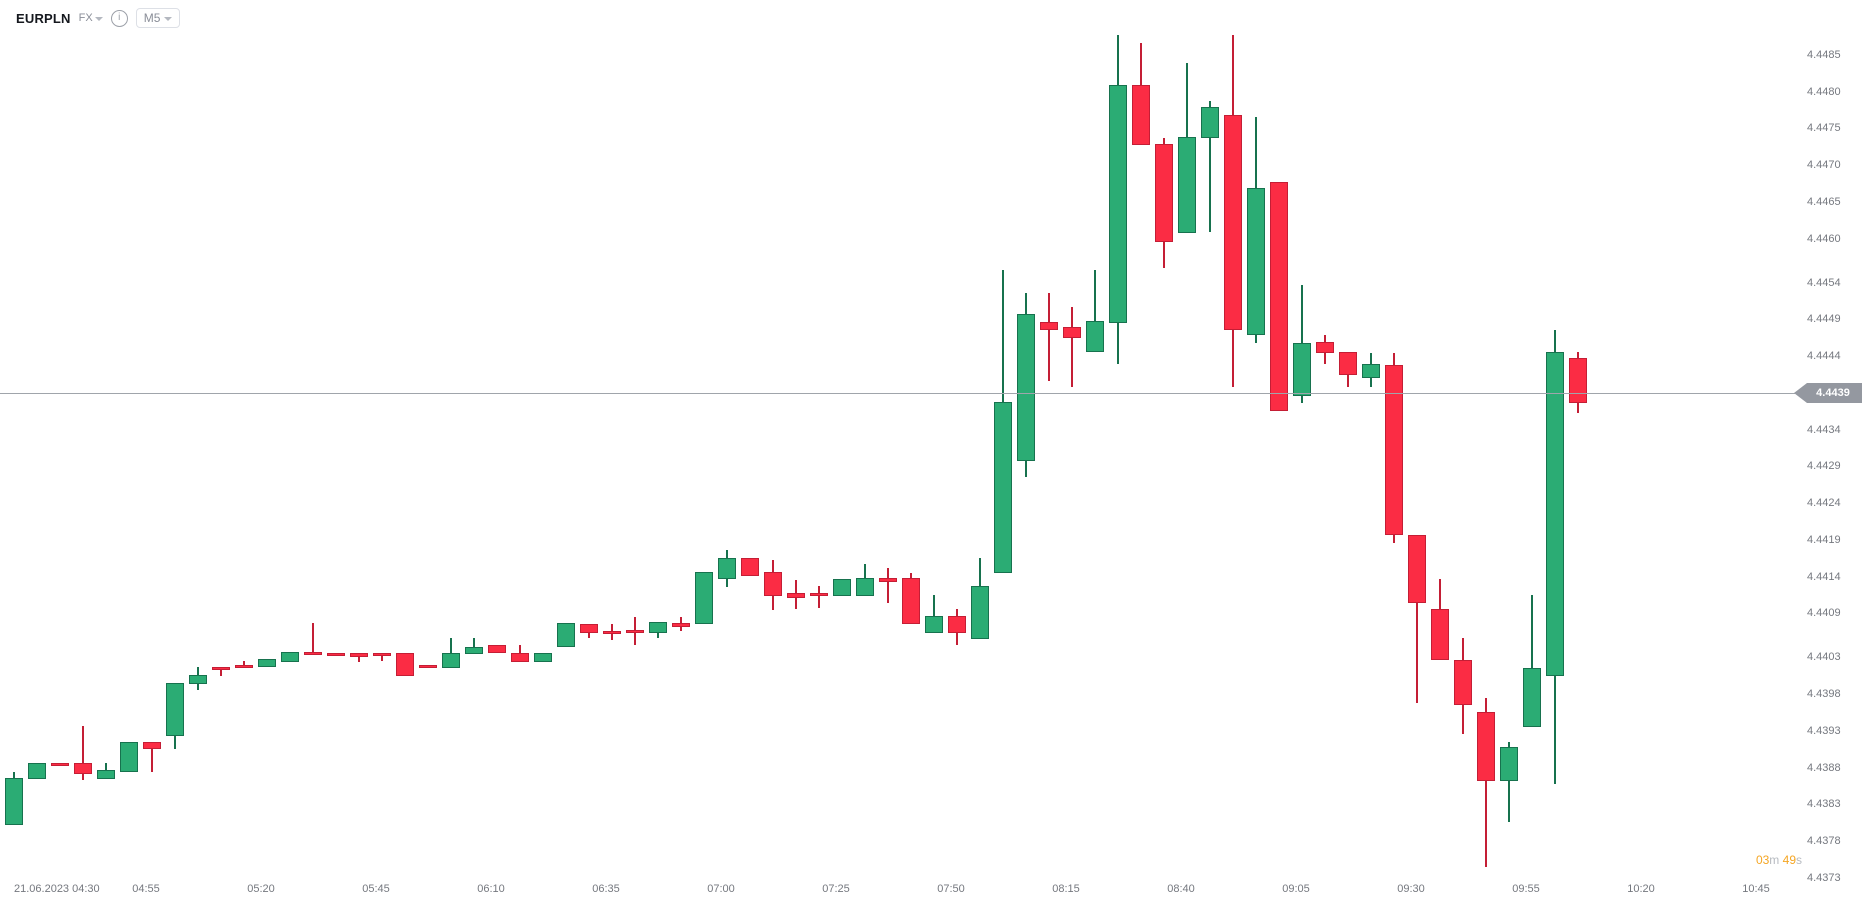 This screenshot has height=909, width=1866. Describe the element at coordinates (1756, 889) in the screenshot. I see `time-axis-label: 10:45` at that location.